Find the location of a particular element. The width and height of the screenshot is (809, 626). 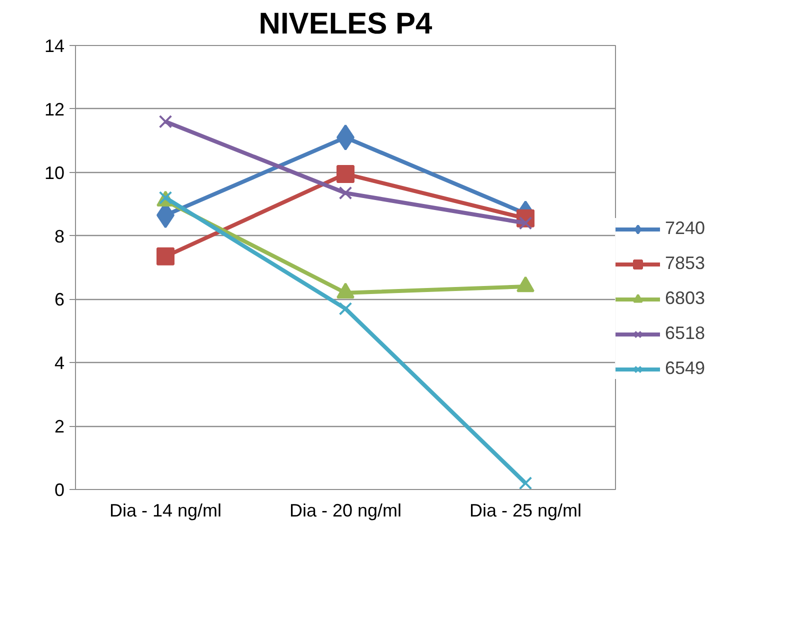

legend-label: 7853 is located at coordinates (685, 263).